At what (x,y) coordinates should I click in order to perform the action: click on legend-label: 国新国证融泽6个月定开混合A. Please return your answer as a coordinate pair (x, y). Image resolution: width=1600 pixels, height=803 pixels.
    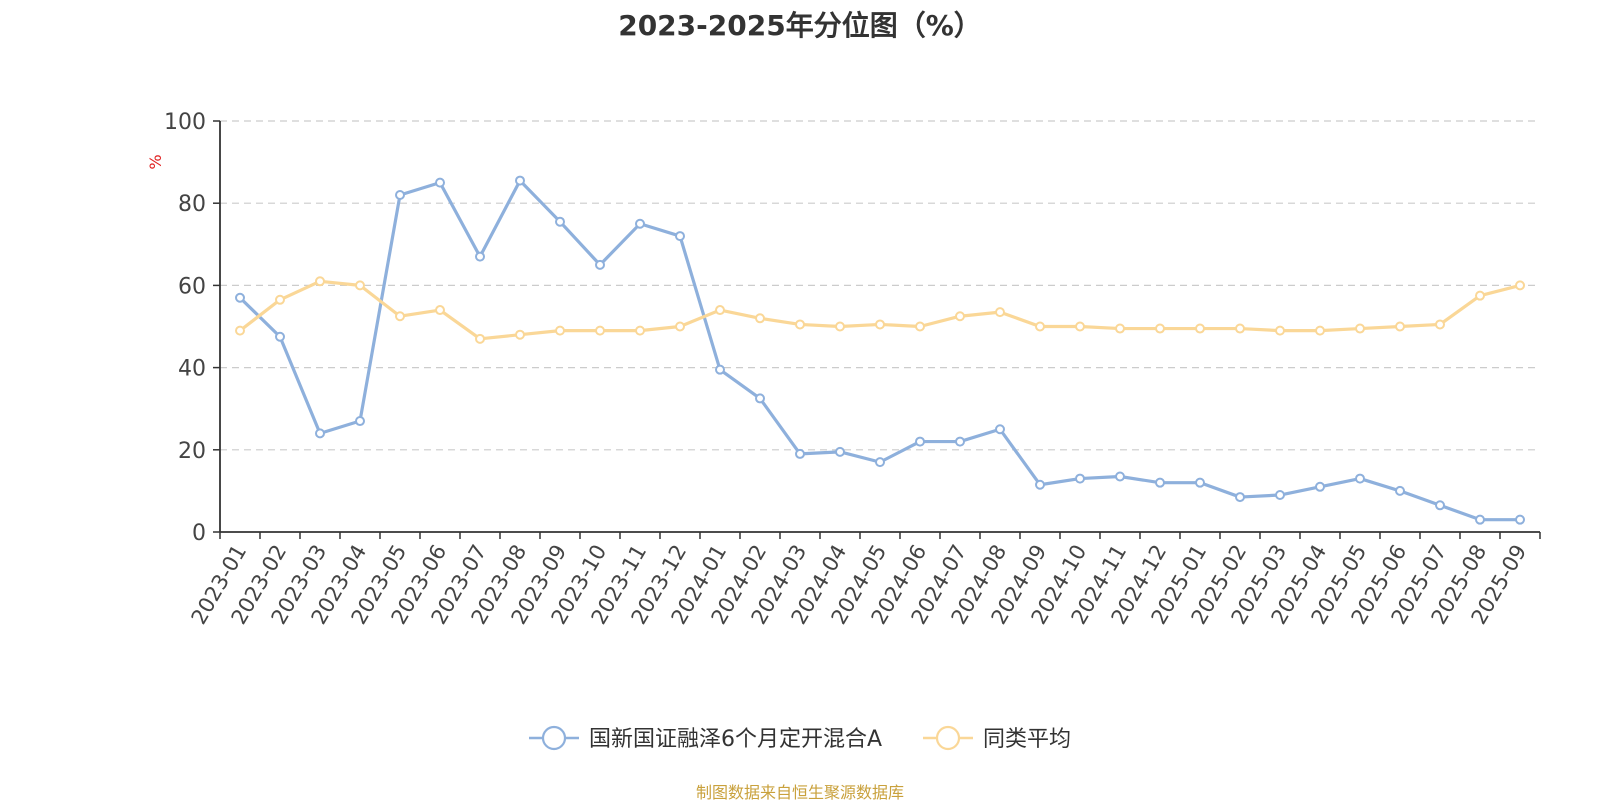
    Looking at the image, I should click on (735, 739).